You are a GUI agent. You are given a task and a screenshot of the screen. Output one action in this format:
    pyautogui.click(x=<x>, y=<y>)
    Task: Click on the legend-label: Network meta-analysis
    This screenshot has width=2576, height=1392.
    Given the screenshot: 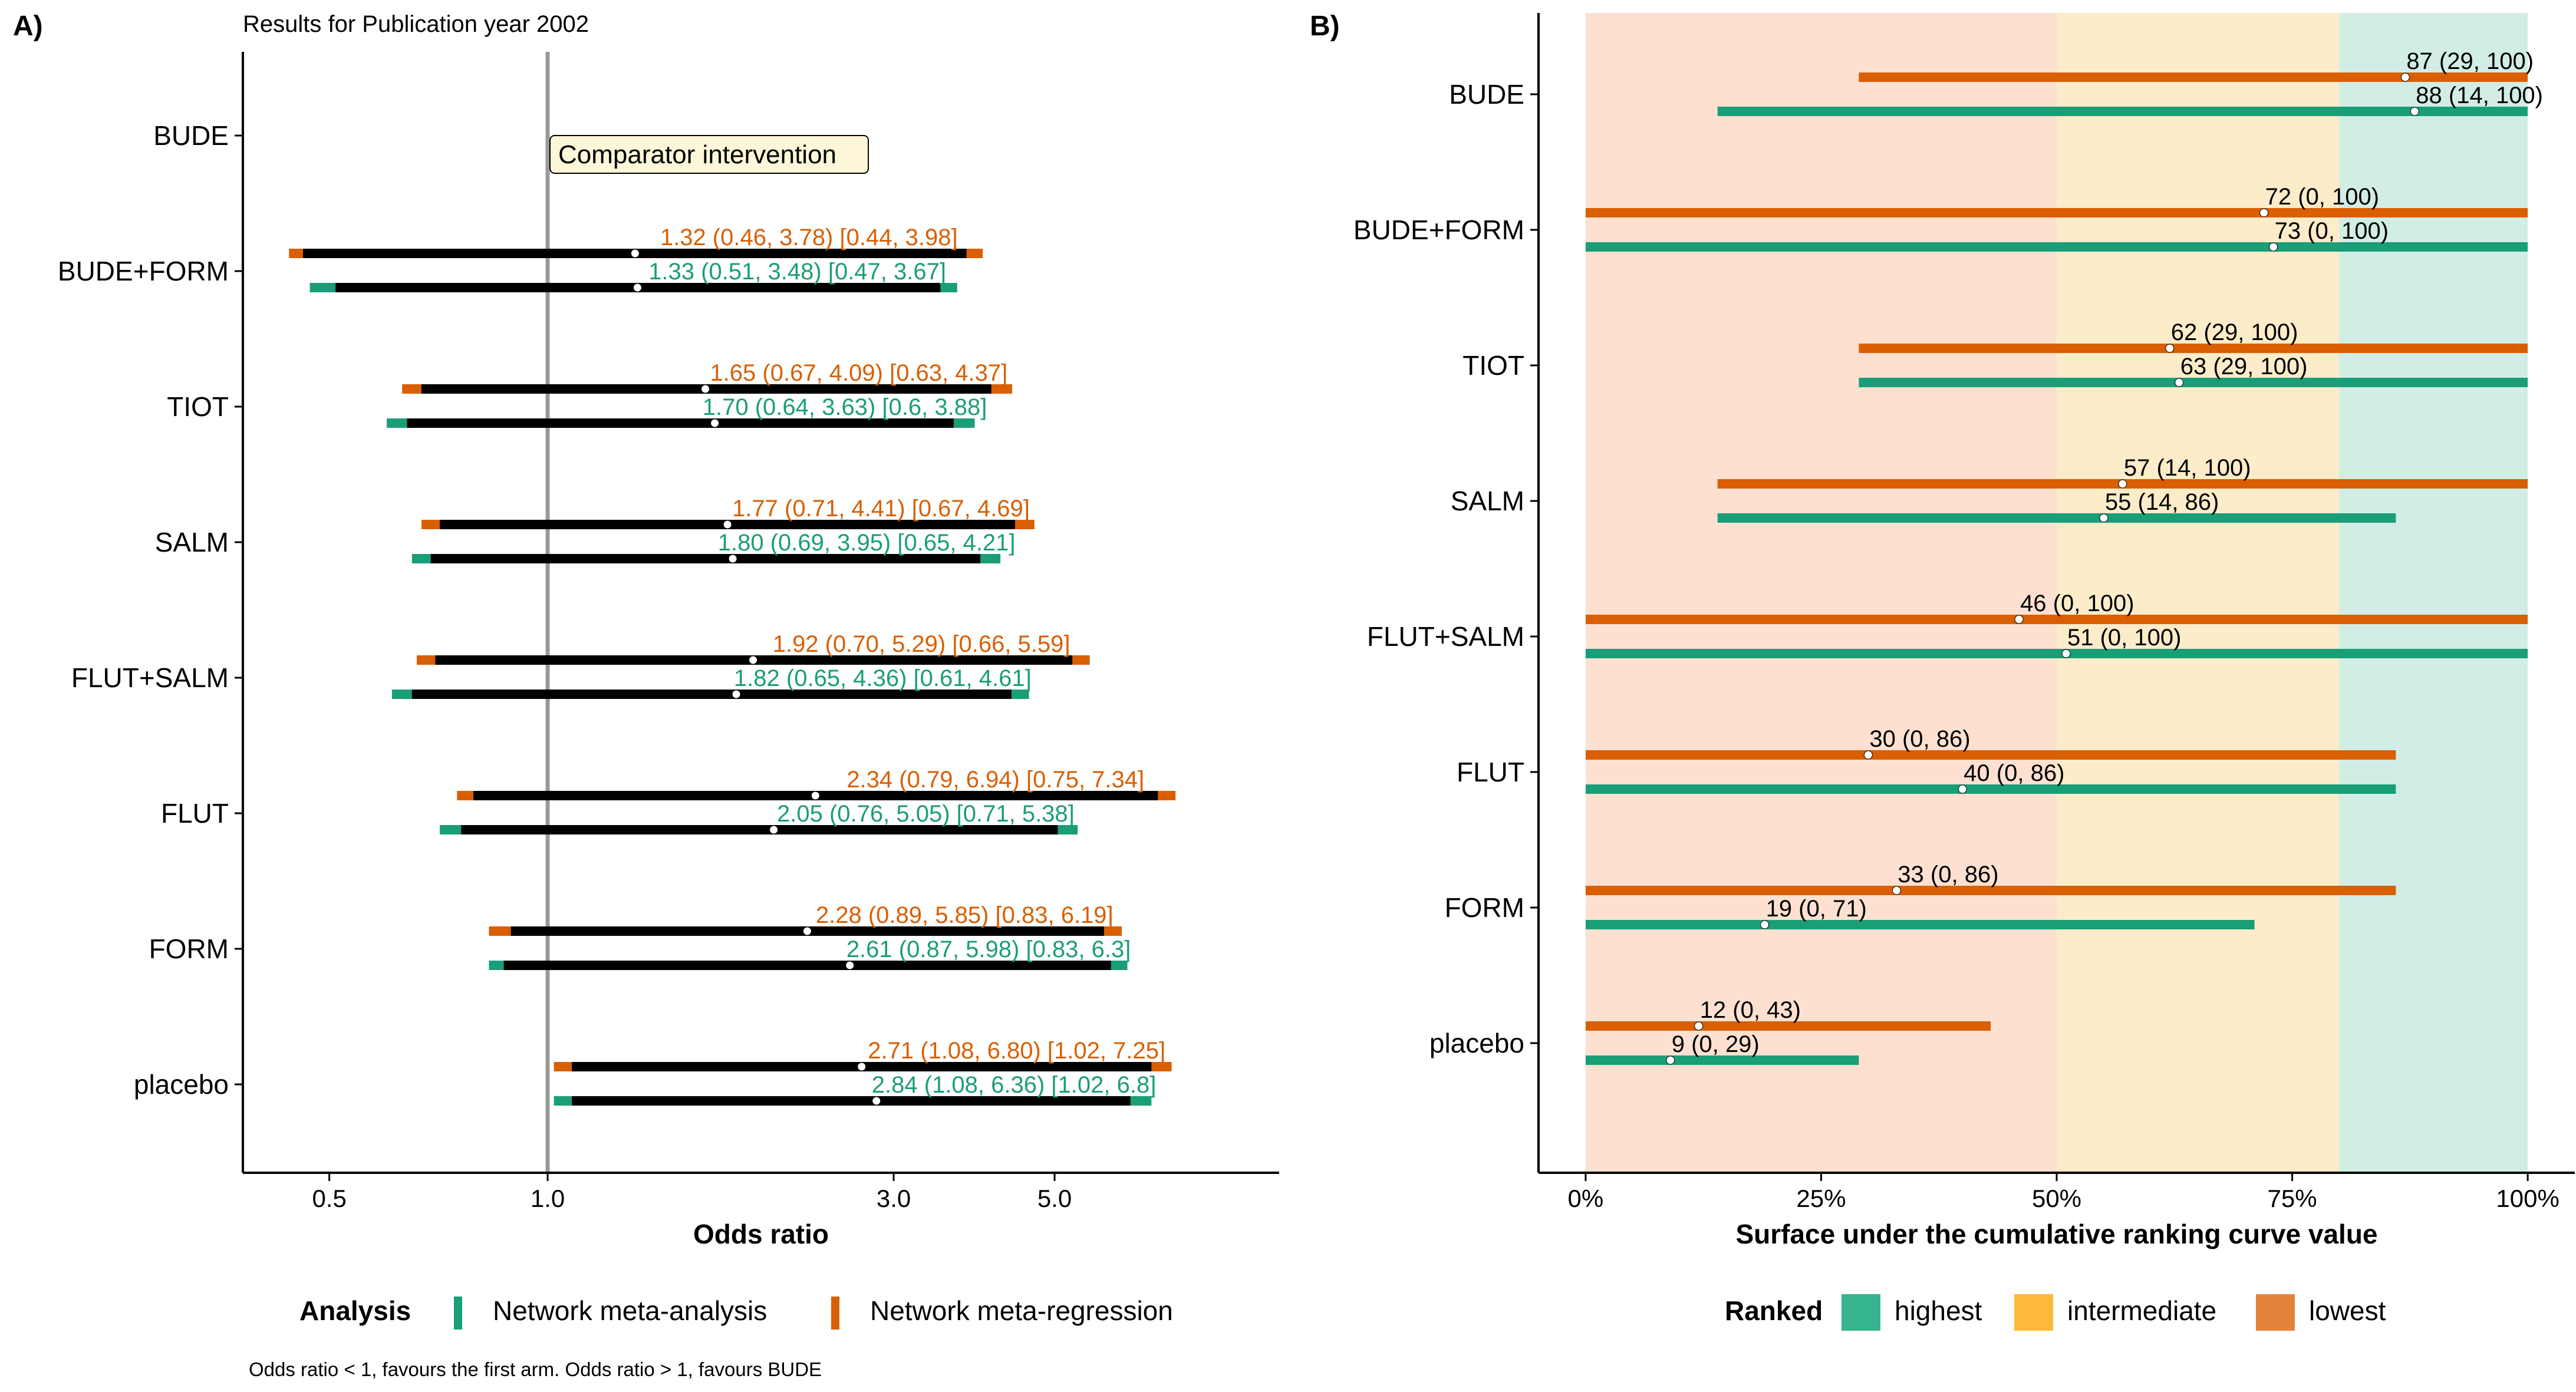 What is the action you would take?
    pyautogui.click(x=630, y=1310)
    